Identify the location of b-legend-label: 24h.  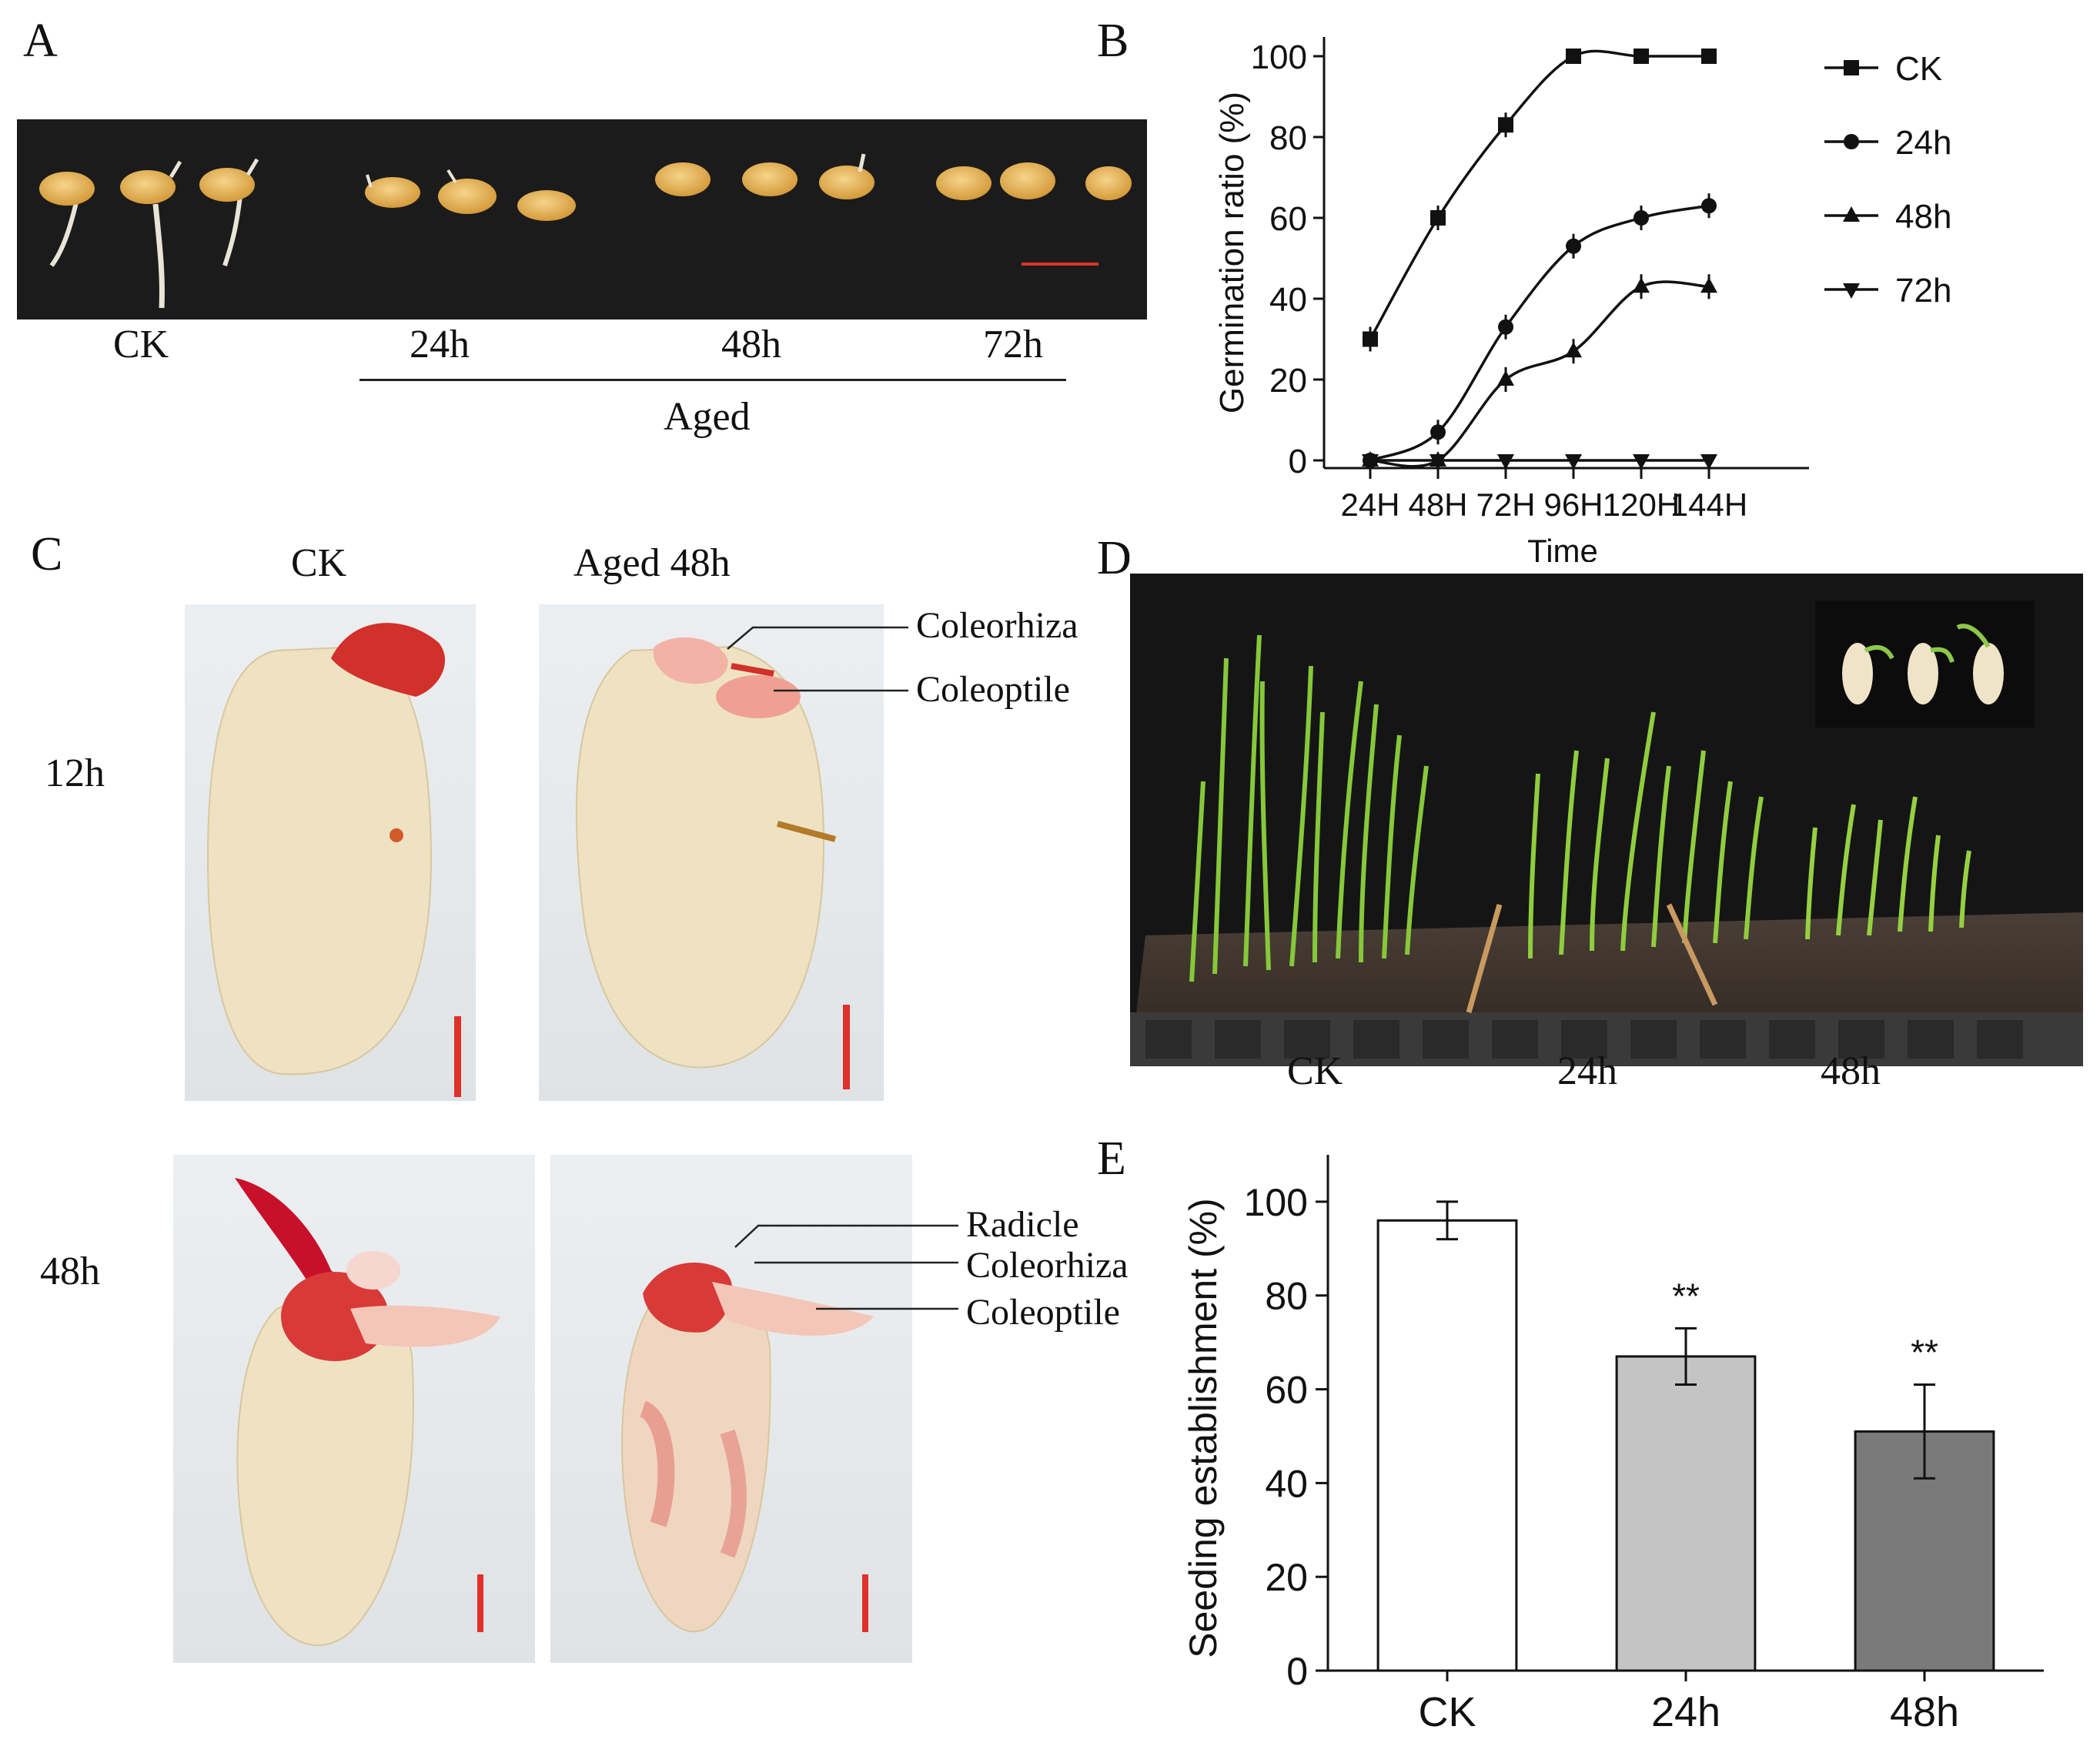
(1923, 143).